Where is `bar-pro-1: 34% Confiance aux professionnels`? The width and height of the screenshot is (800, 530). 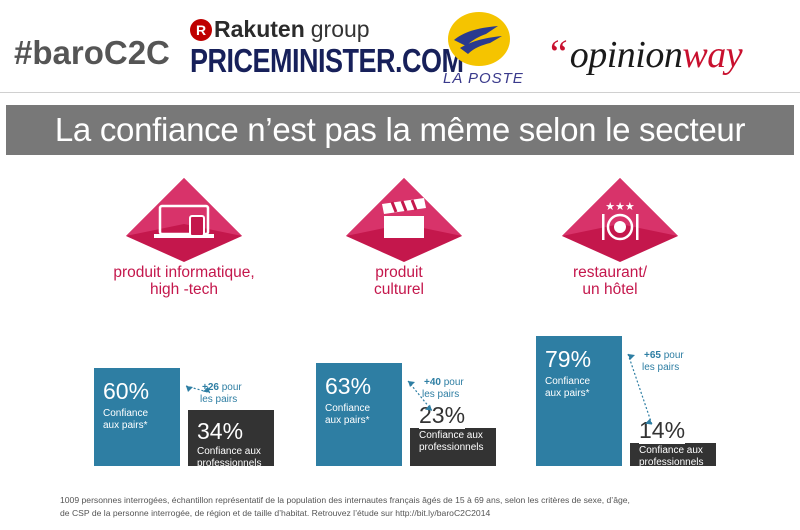 bar-pro-1: 34% Confiance aux professionnels is located at coordinates (231, 439).